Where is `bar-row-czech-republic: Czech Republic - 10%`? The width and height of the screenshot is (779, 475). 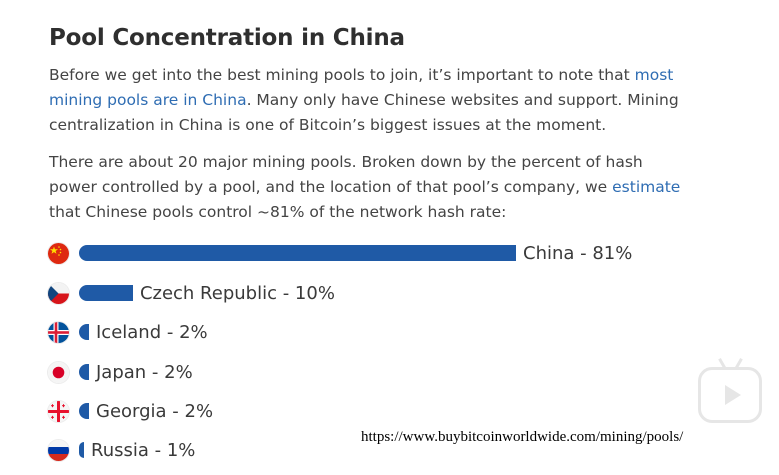
bar-row-czech-republic: Czech Republic - 10% is located at coordinates (191, 293).